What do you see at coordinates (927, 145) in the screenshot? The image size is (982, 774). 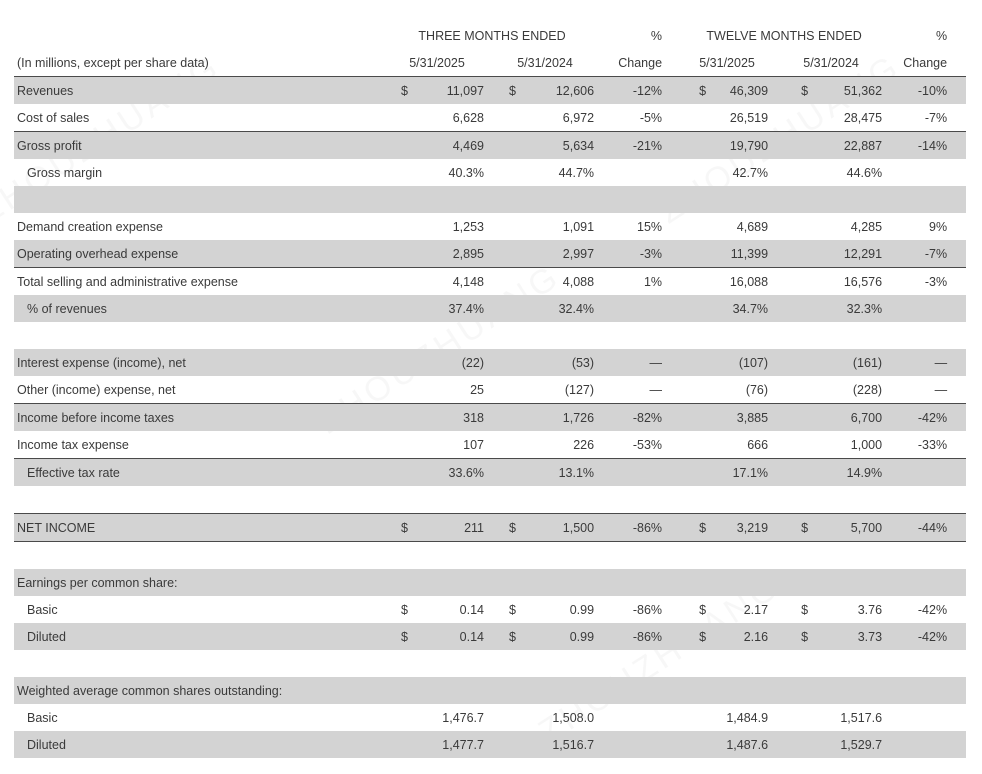 I see `pct-change-value: -14%` at bounding box center [927, 145].